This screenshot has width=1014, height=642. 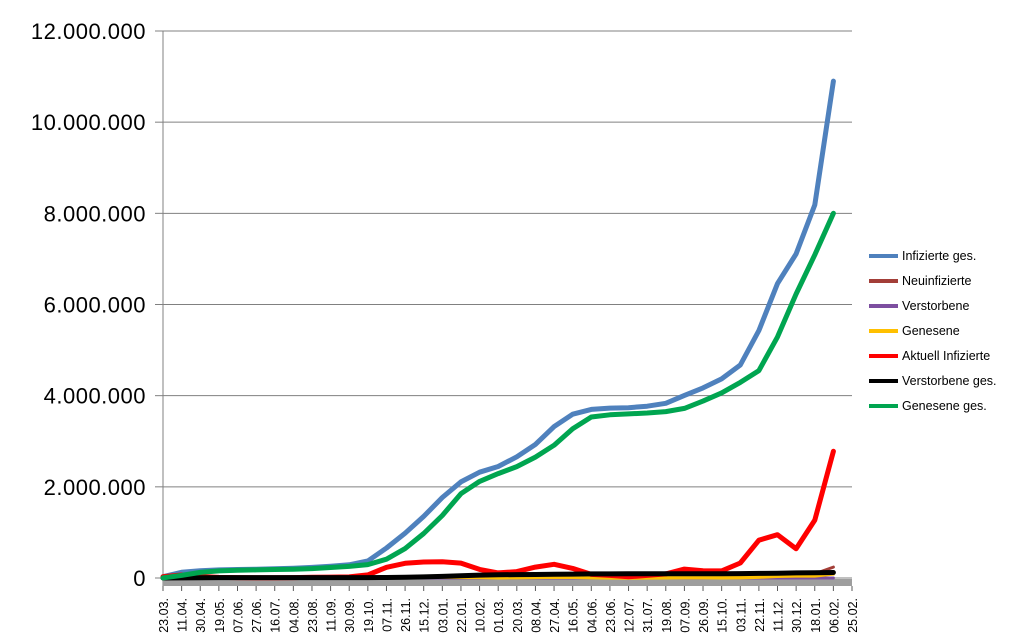 What do you see at coordinates (937, 280) in the screenshot?
I see `legend-label: Neuinfizierte` at bounding box center [937, 280].